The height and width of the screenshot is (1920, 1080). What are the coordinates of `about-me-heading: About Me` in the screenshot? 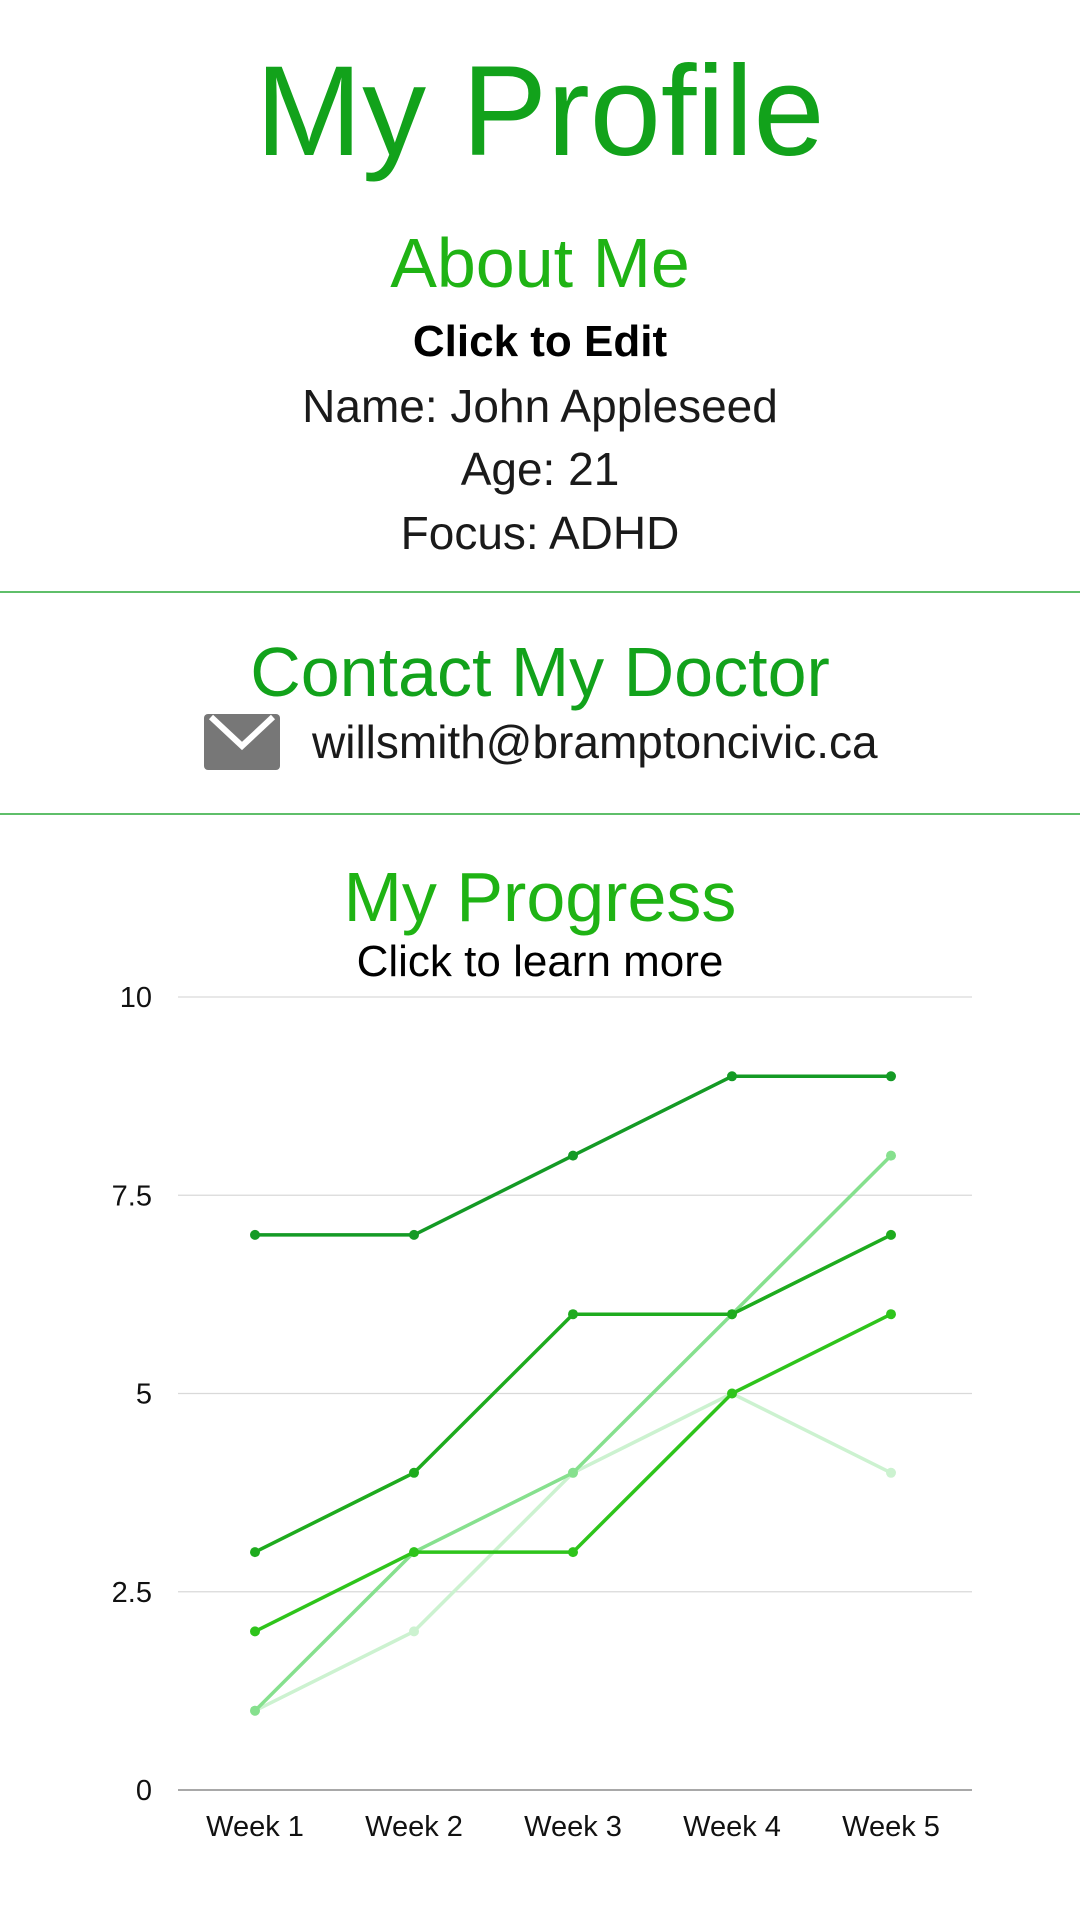 It's located at (540, 263).